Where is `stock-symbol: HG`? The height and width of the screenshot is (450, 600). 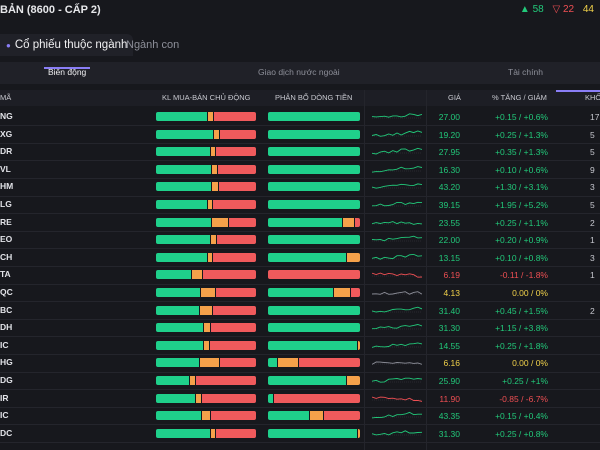 stock-symbol: HG is located at coordinates (6, 362).